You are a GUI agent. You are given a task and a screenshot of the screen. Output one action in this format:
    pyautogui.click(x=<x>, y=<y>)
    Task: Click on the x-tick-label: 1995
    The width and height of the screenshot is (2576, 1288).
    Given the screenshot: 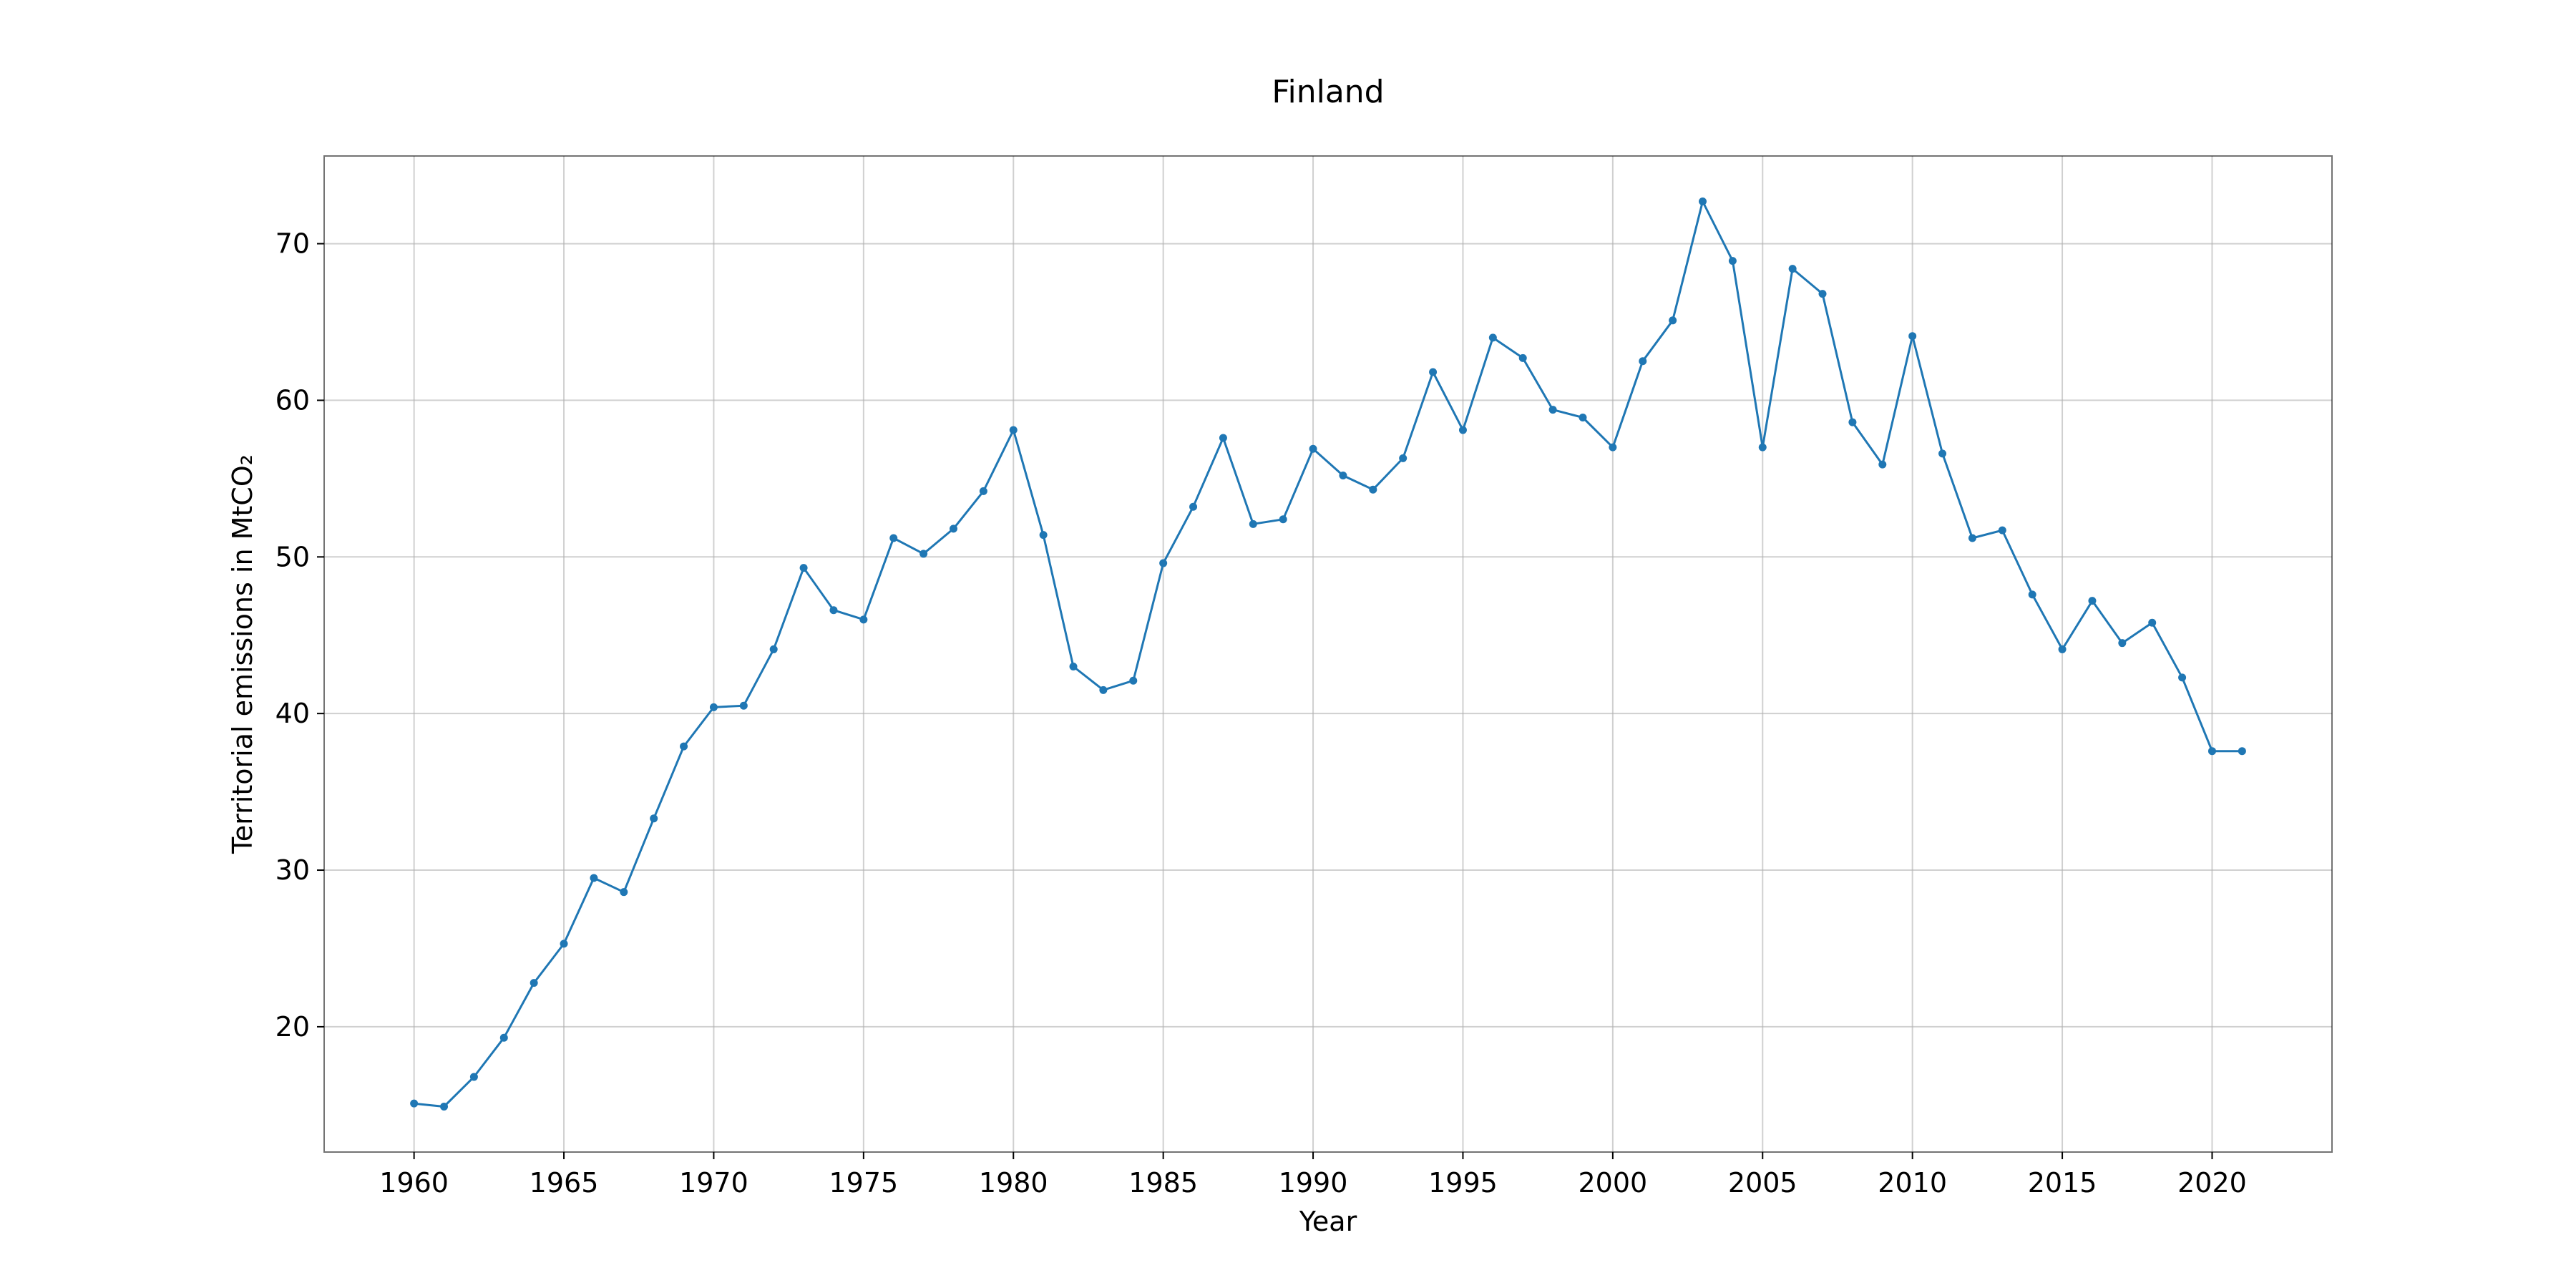 What is the action you would take?
    pyautogui.click(x=1463, y=1183)
    